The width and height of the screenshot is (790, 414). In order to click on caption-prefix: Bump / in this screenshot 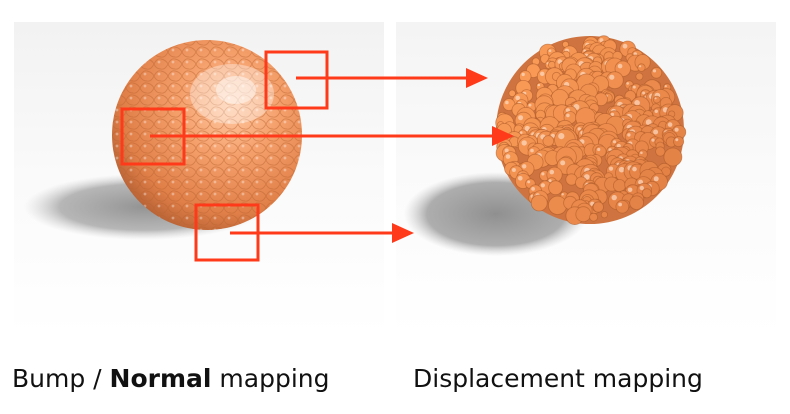, I will do `click(61, 378)`.